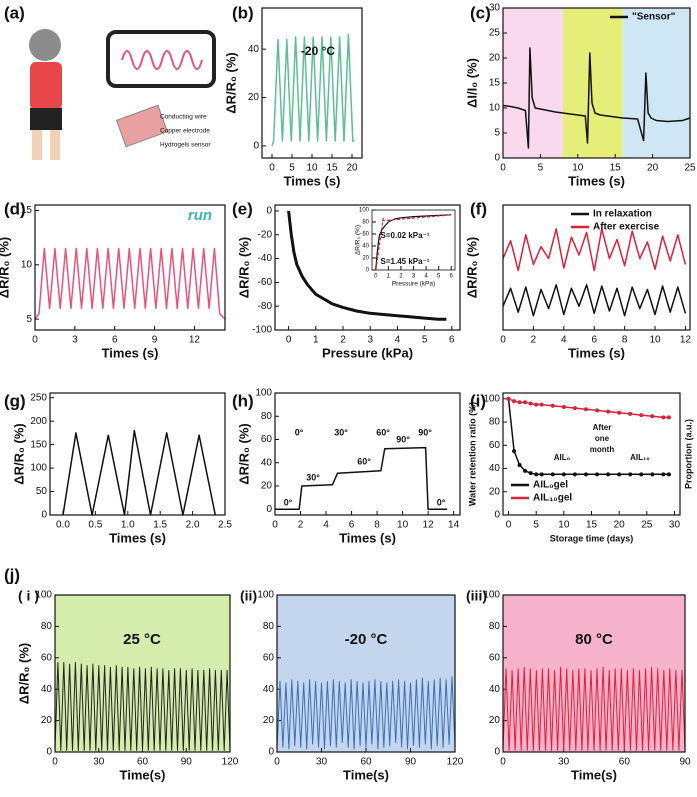 The width and height of the screenshot is (697, 797). I want to click on panel-label: (d), so click(15, 208).